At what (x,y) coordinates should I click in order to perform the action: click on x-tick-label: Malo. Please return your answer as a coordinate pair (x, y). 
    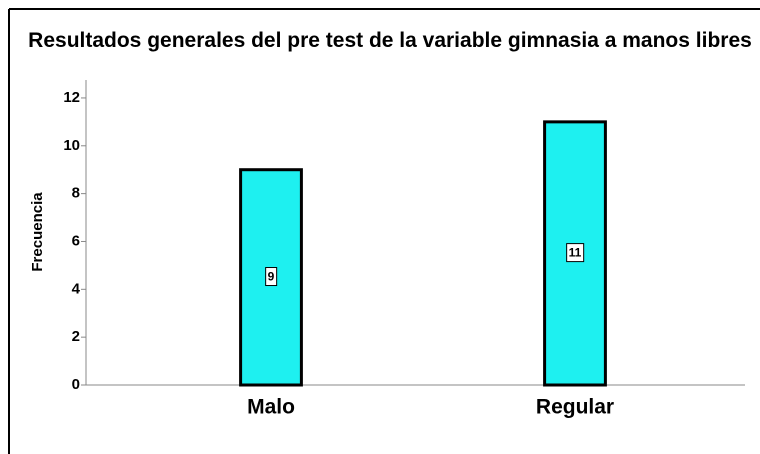
    Looking at the image, I should click on (271, 407).